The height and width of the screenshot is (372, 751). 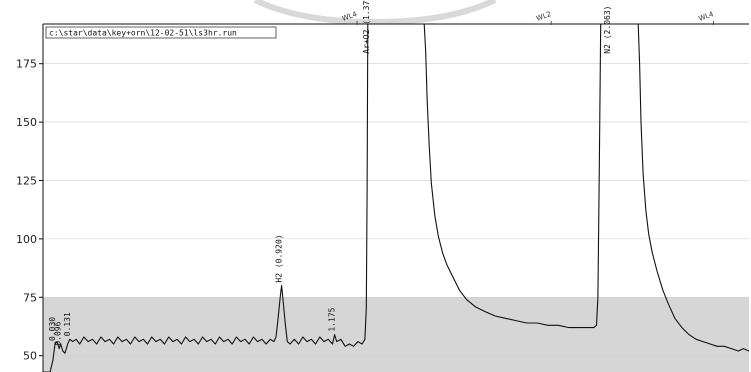 What do you see at coordinates (607, 30) in the screenshot?
I see `peak-label: N2 (2.063)` at bounding box center [607, 30].